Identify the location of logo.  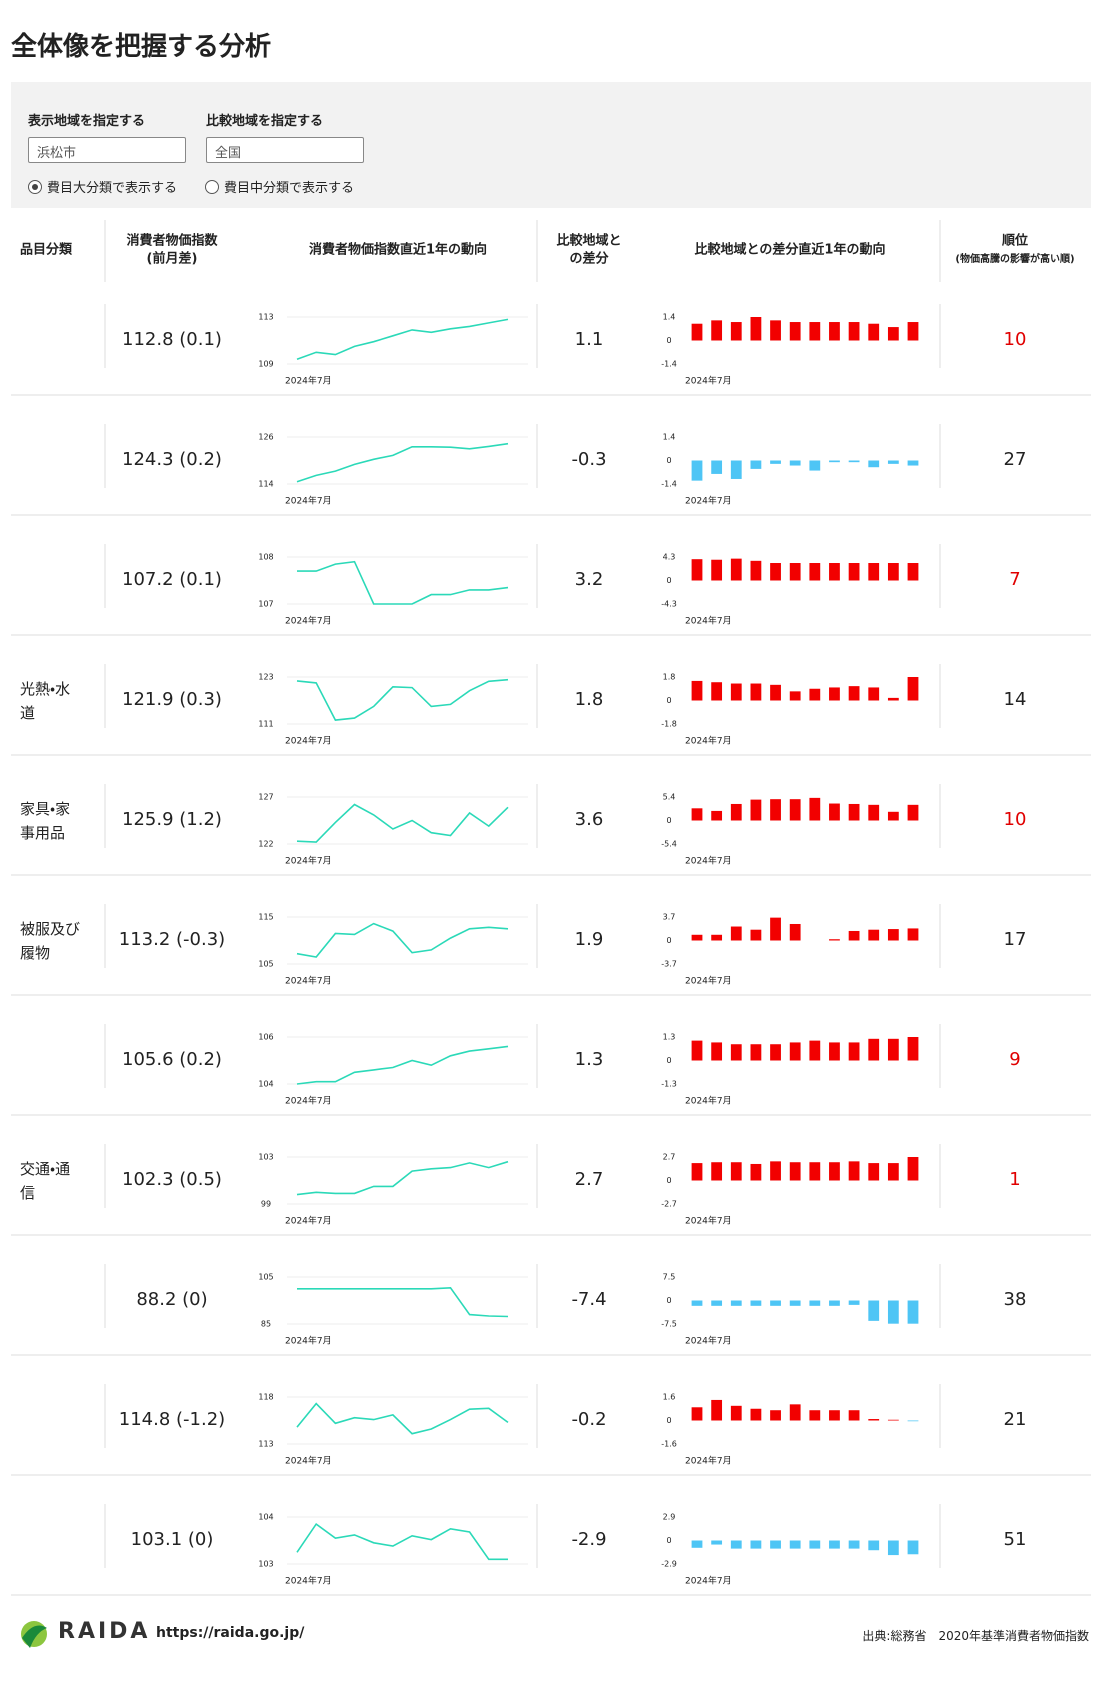
(34, 1634).